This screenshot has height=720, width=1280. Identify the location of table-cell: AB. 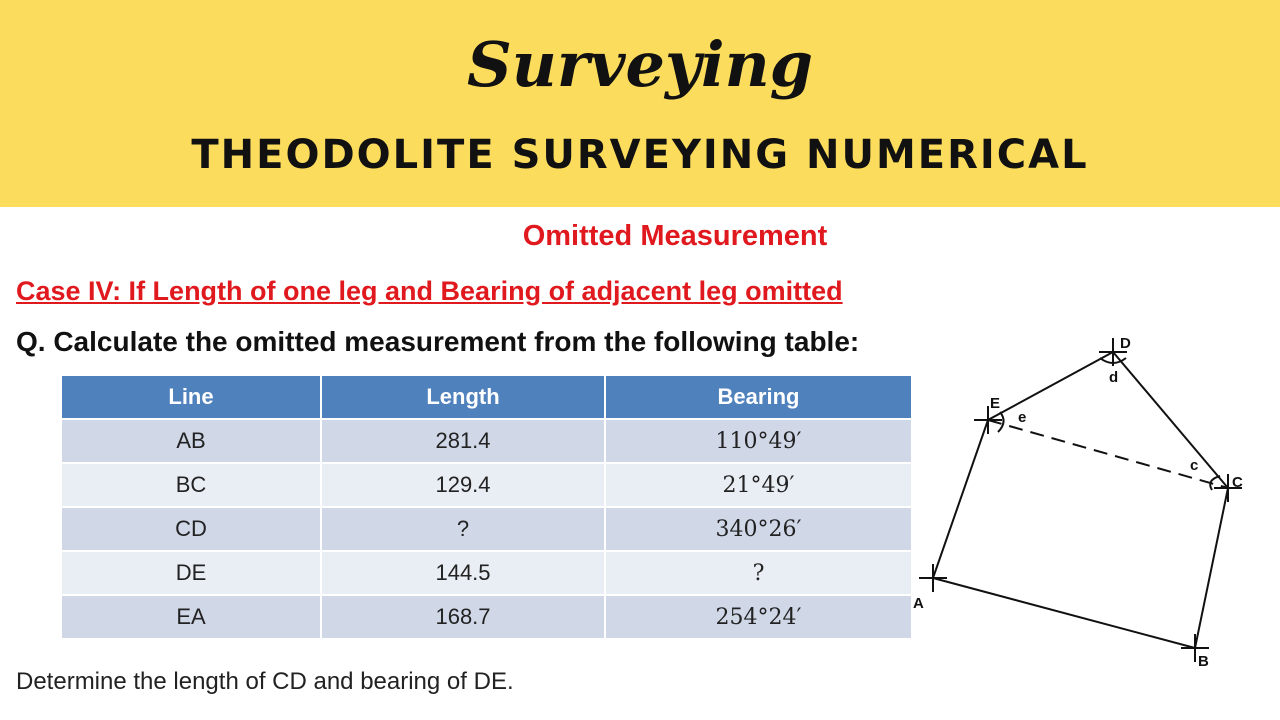
(191, 441).